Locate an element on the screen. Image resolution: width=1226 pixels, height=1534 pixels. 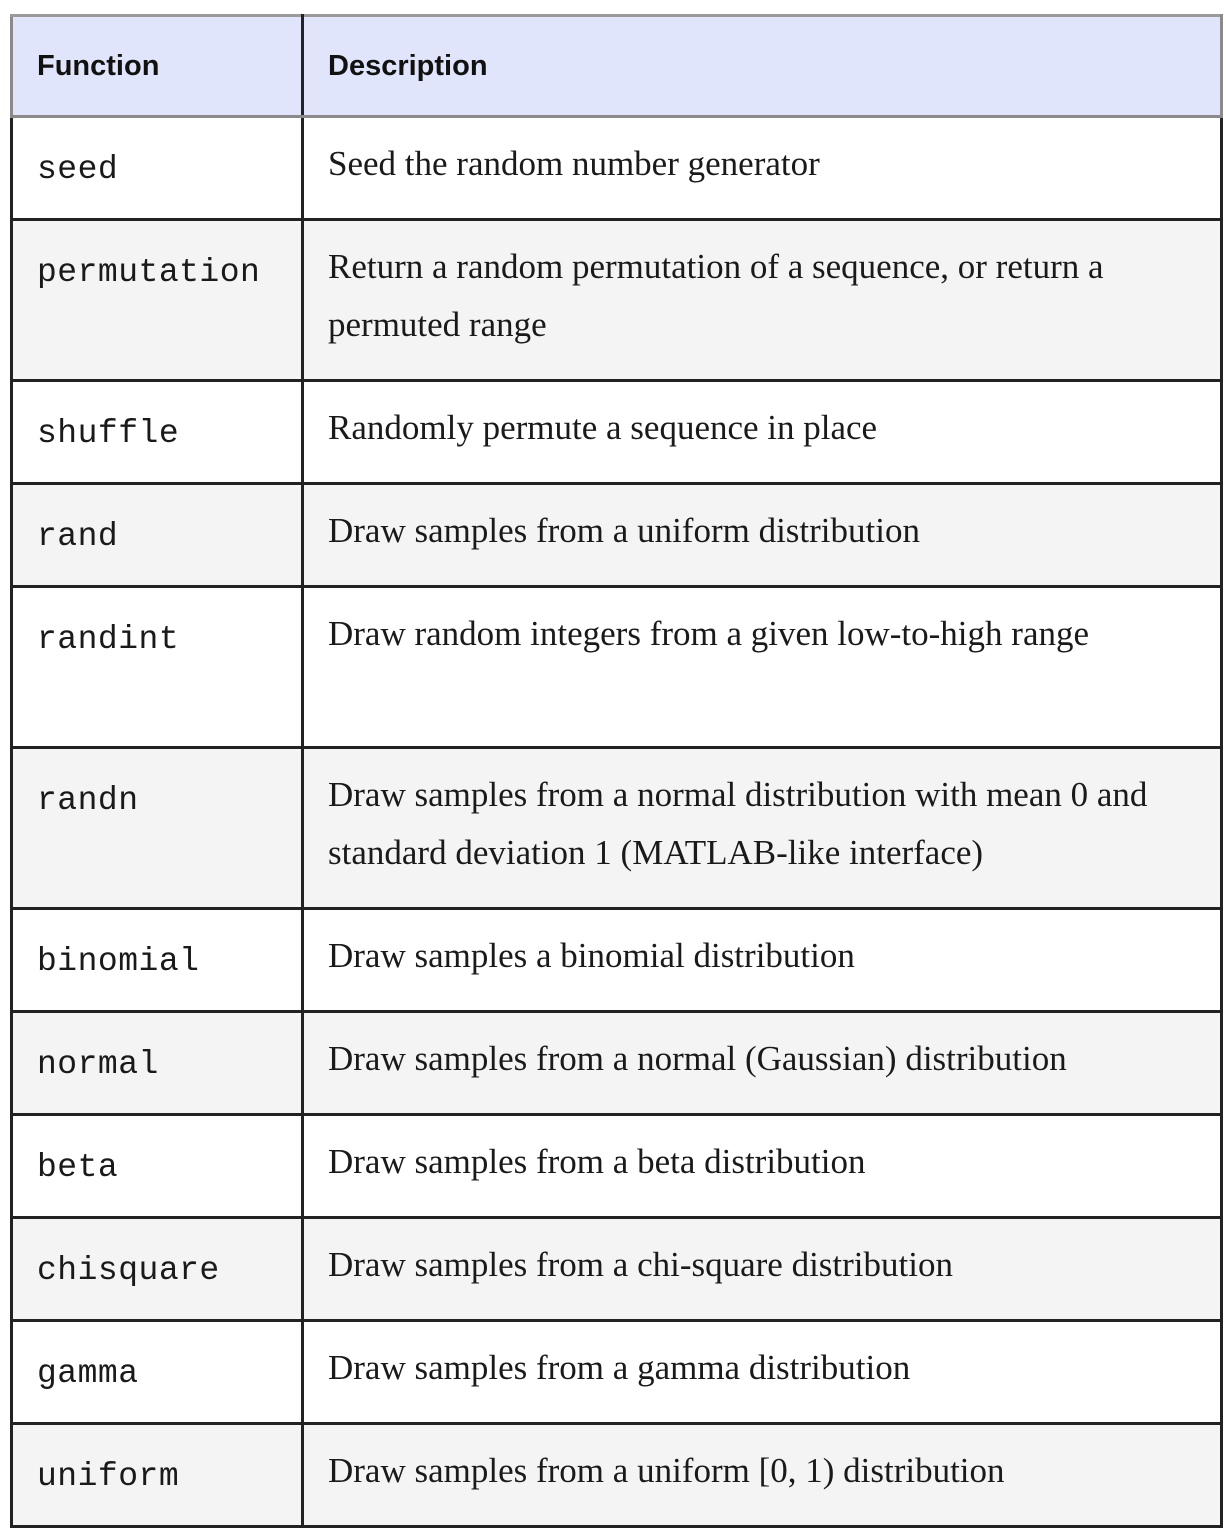
description-cell: Draw samples a binomial distribution is located at coordinates (762, 960).